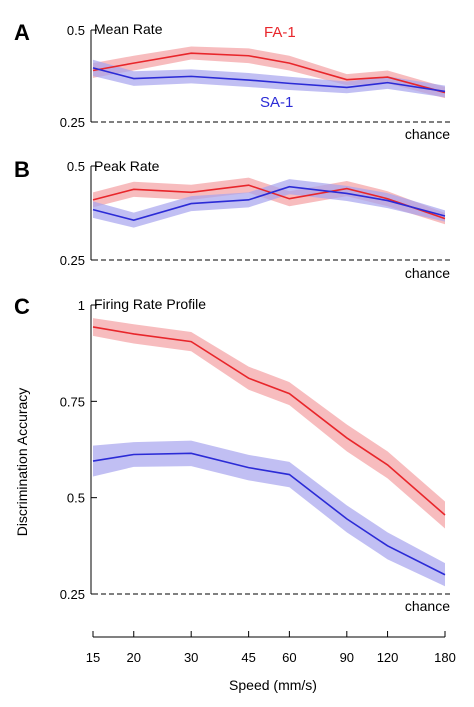 The width and height of the screenshot is (474, 707). What do you see at coordinates (273, 685) in the screenshot?
I see `x-axis-label: Speed (mm/s)` at bounding box center [273, 685].